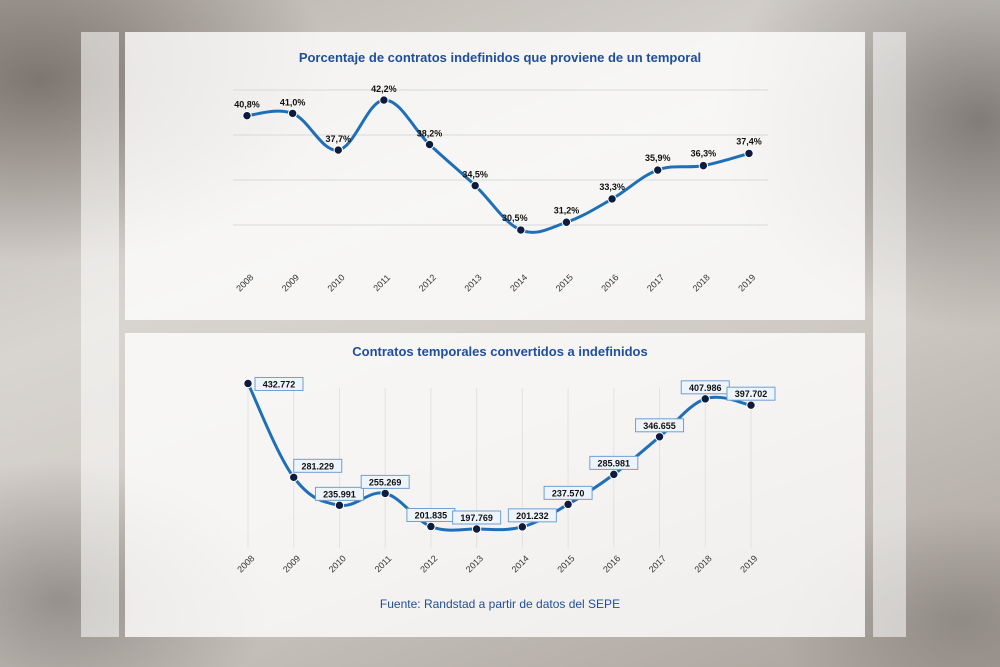 The width and height of the screenshot is (1000, 667). What do you see at coordinates (247, 105) in the screenshot?
I see `data-label: 40,8%` at bounding box center [247, 105].